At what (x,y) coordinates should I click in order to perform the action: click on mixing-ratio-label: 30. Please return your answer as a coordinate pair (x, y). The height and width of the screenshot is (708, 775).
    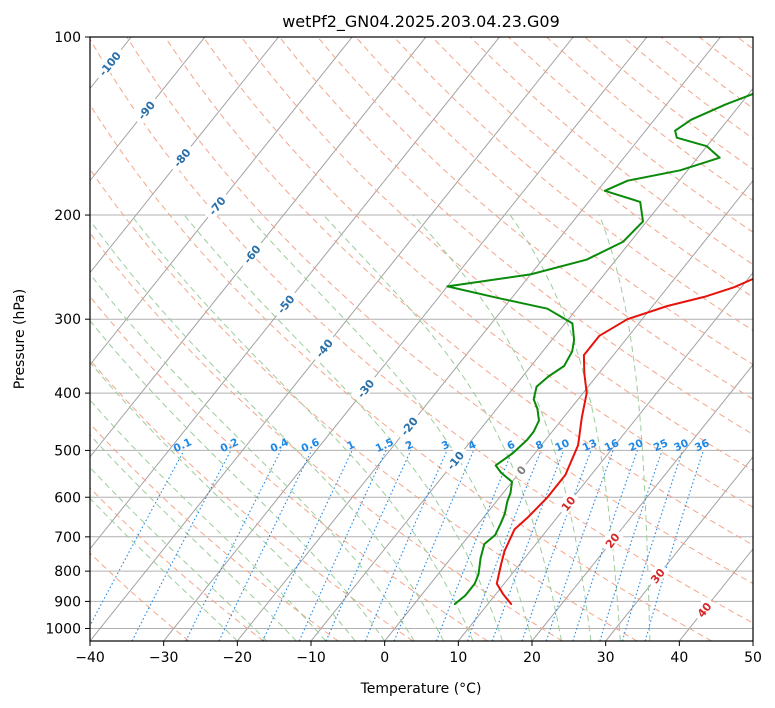
    Looking at the image, I should click on (681, 445).